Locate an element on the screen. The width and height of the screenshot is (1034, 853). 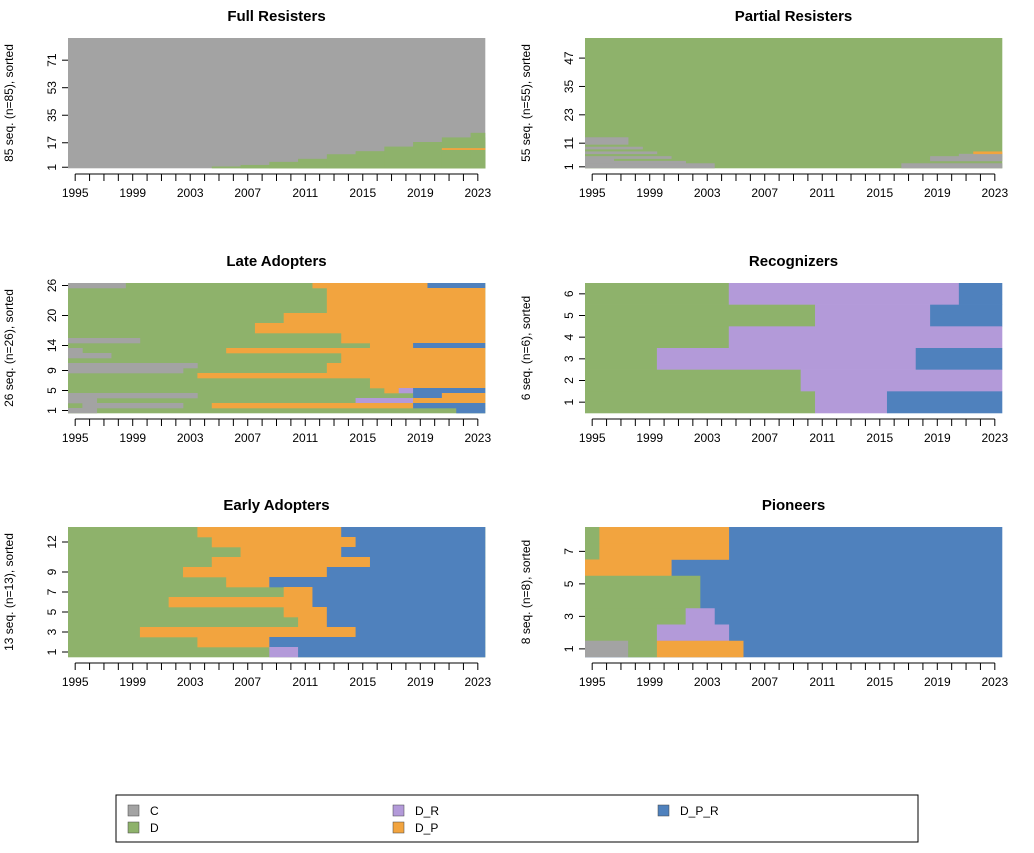
legend-swatch-d-r is located at coordinates (398, 810).